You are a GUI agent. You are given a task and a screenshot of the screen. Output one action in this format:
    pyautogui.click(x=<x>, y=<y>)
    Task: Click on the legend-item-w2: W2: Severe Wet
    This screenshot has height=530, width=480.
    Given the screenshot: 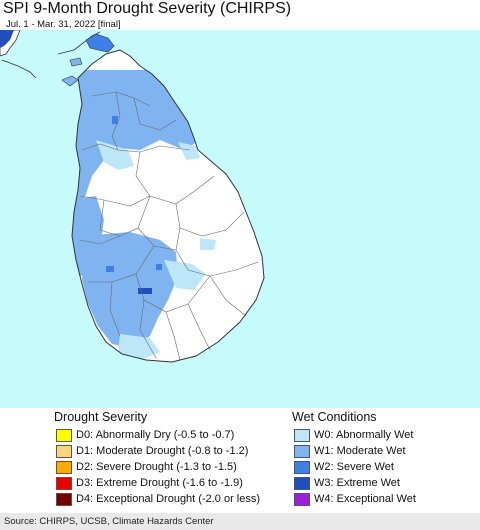 What is the action you would take?
    pyautogui.click(x=355, y=467)
    